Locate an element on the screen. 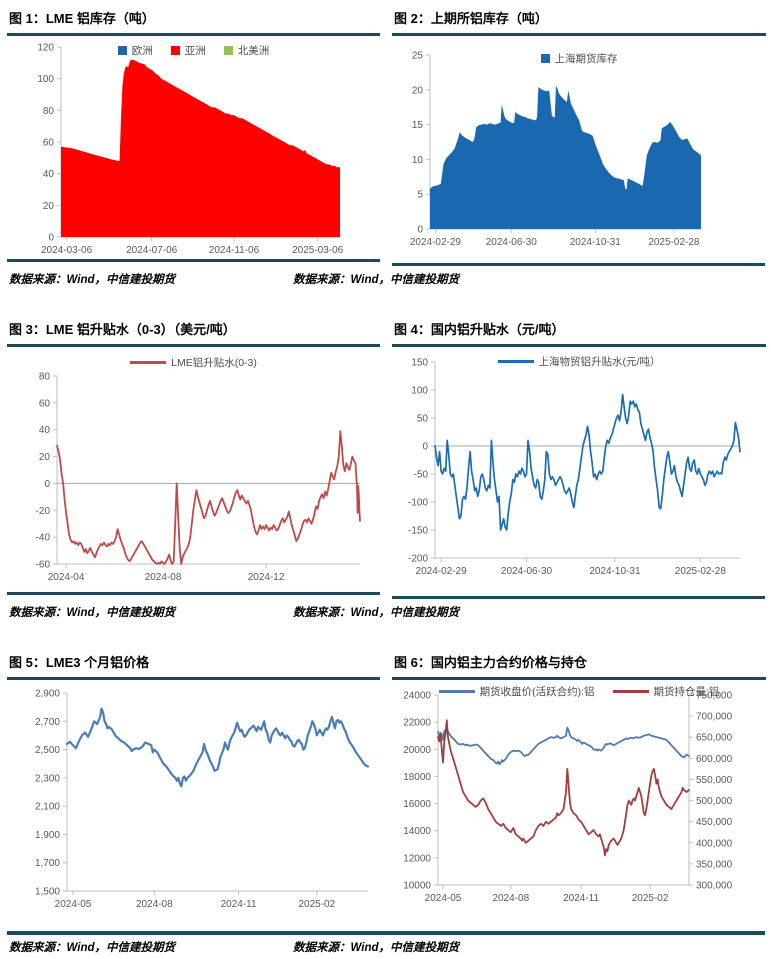 This screenshot has width=771, height=959. svg-text: 12000 is located at coordinates (417, 858).